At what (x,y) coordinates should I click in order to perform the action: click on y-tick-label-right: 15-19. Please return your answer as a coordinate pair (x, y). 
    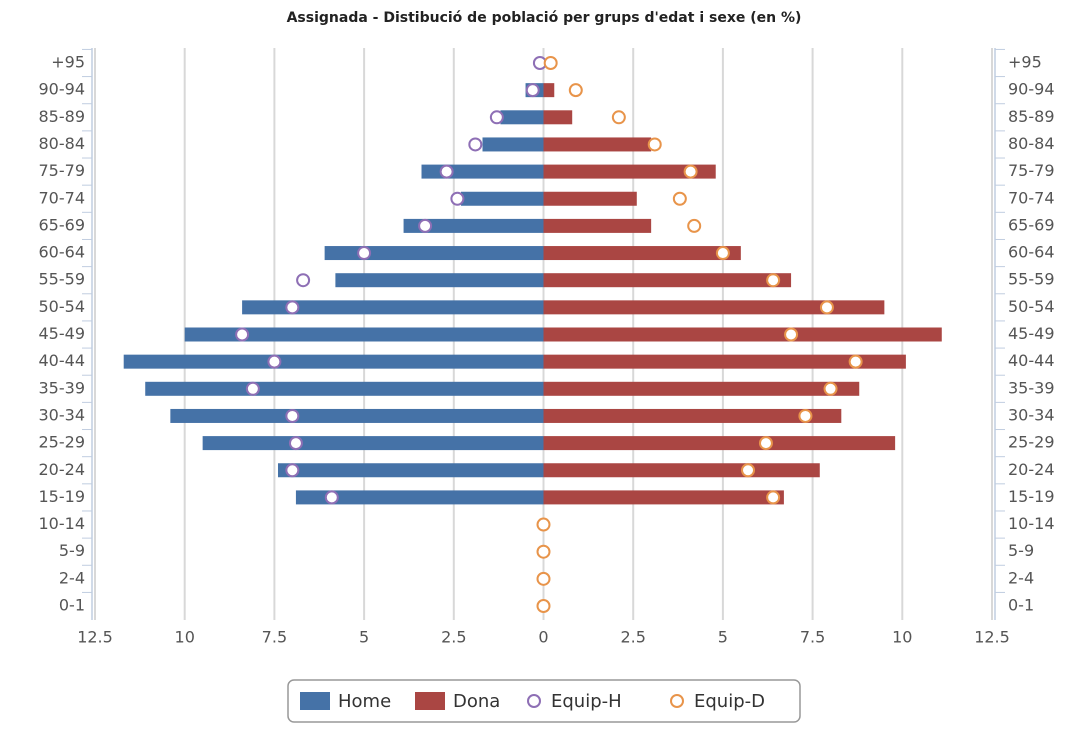
    Looking at the image, I should click on (1031, 496).